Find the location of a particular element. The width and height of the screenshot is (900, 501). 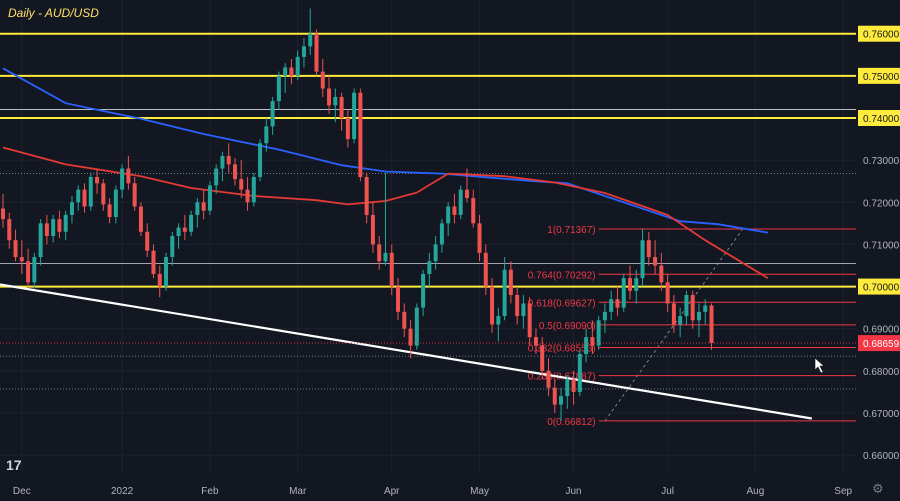

price-axis-label-box is located at coordinates (879, 33).